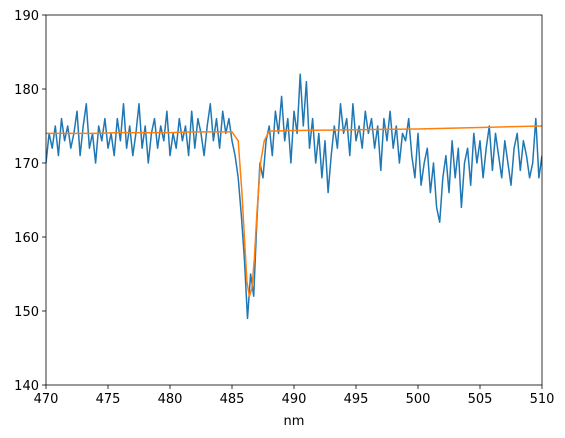 This screenshot has height=438, width=565. I want to click on x-tick-label: 505, so click(480, 399).